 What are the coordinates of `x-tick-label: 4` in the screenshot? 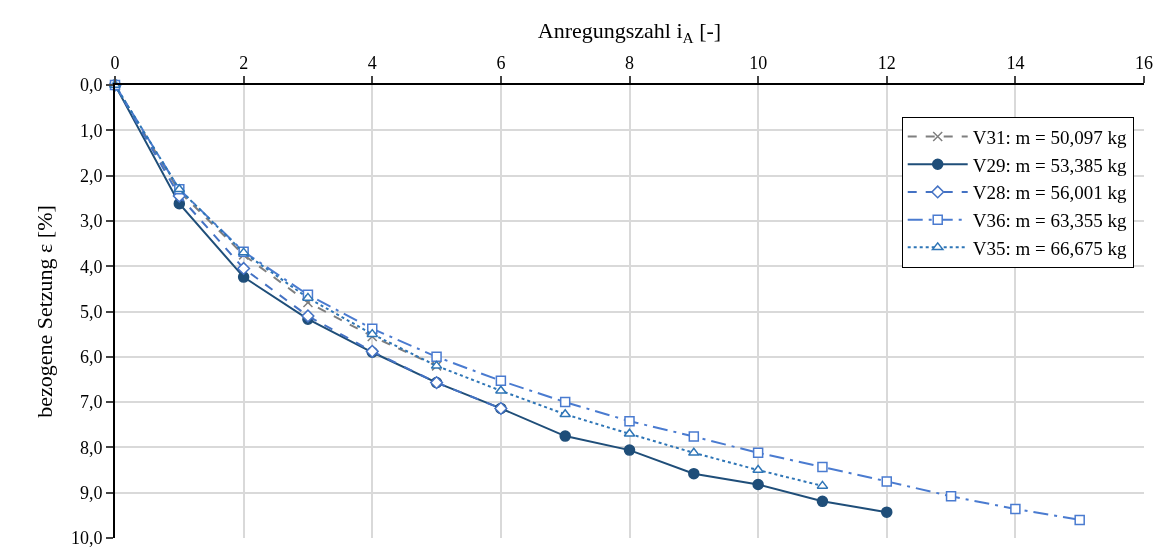 It's located at (372, 62).